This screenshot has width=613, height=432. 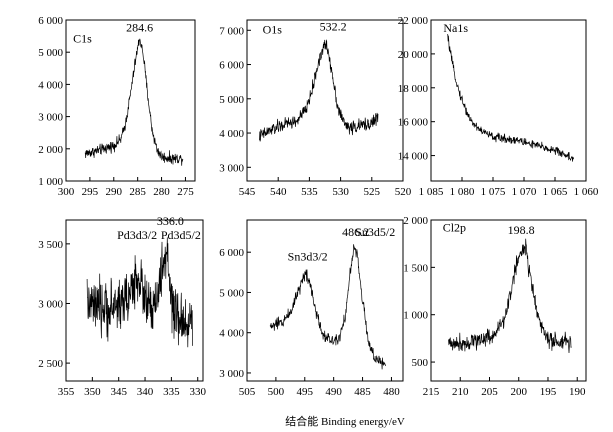 What do you see at coordinates (170, 221) in the screenshot?
I see `peak-label-pd3d: 336.0` at bounding box center [170, 221].